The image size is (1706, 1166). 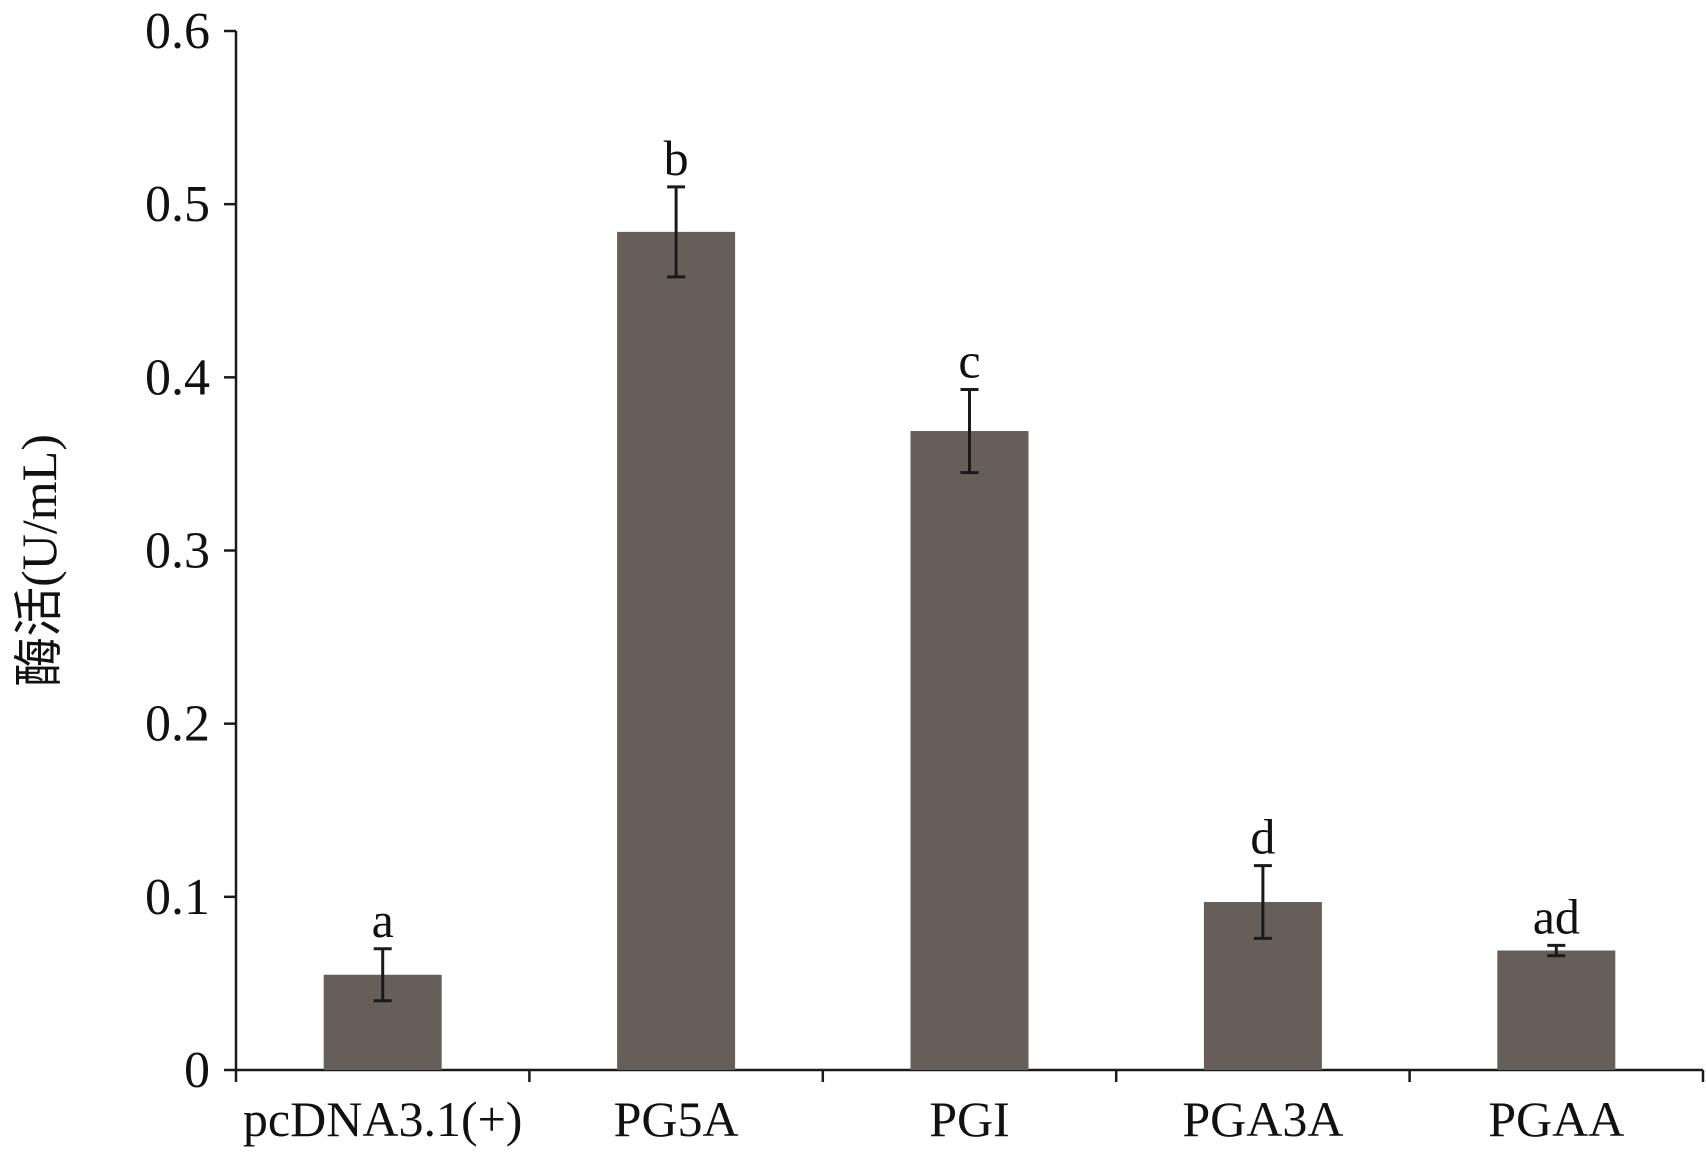 I want to click on y-tick-label: 0.1, so click(x=177, y=897).